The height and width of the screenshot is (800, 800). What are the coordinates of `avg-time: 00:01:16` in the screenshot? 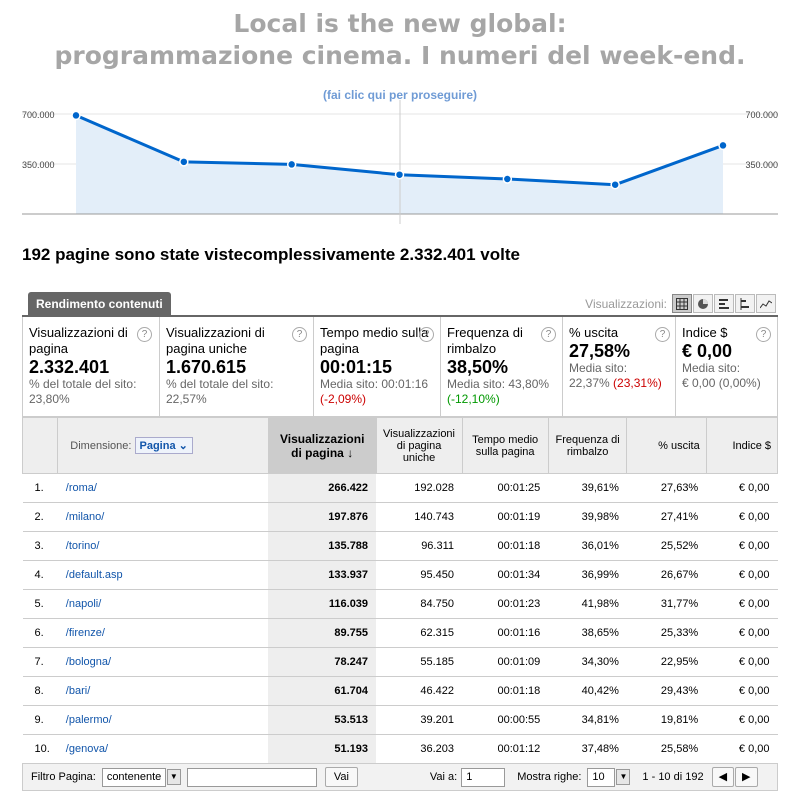 It's located at (505, 633).